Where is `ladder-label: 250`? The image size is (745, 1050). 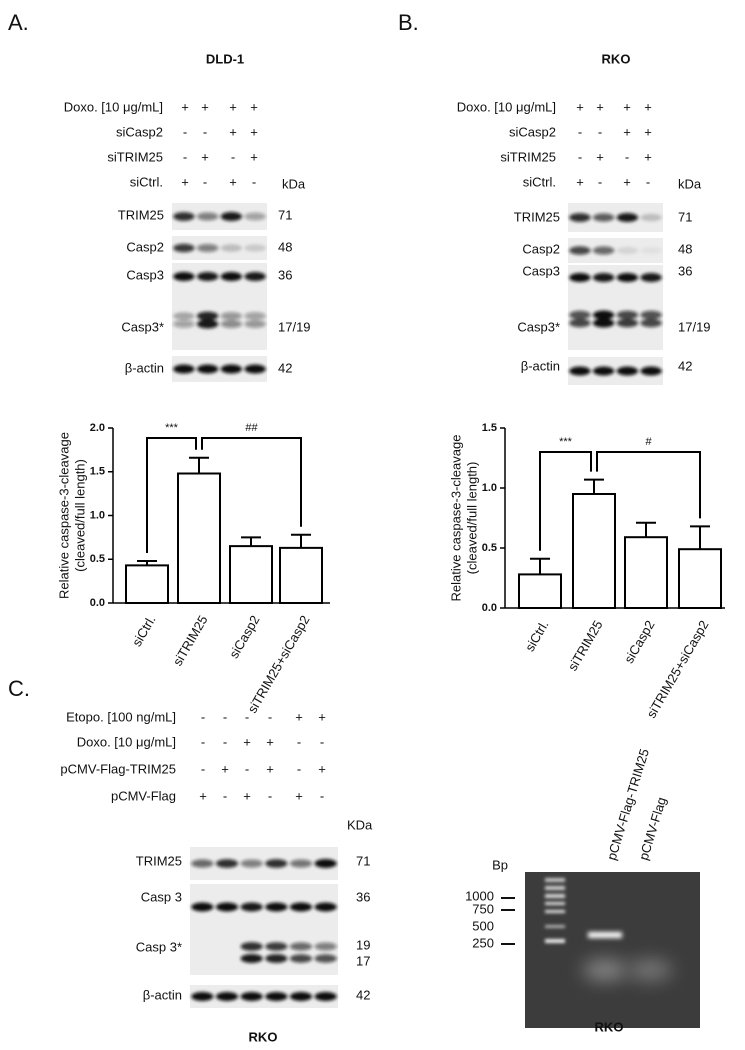 ladder-label: 250 is located at coordinates (483, 942).